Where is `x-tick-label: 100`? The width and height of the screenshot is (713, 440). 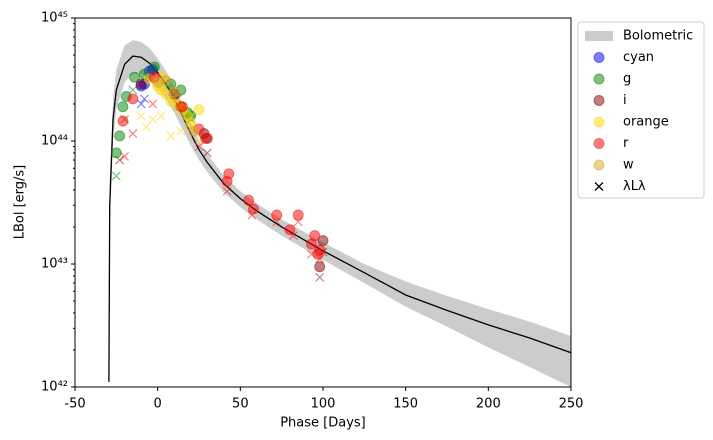
x-tick-label: 100 is located at coordinates (323, 404).